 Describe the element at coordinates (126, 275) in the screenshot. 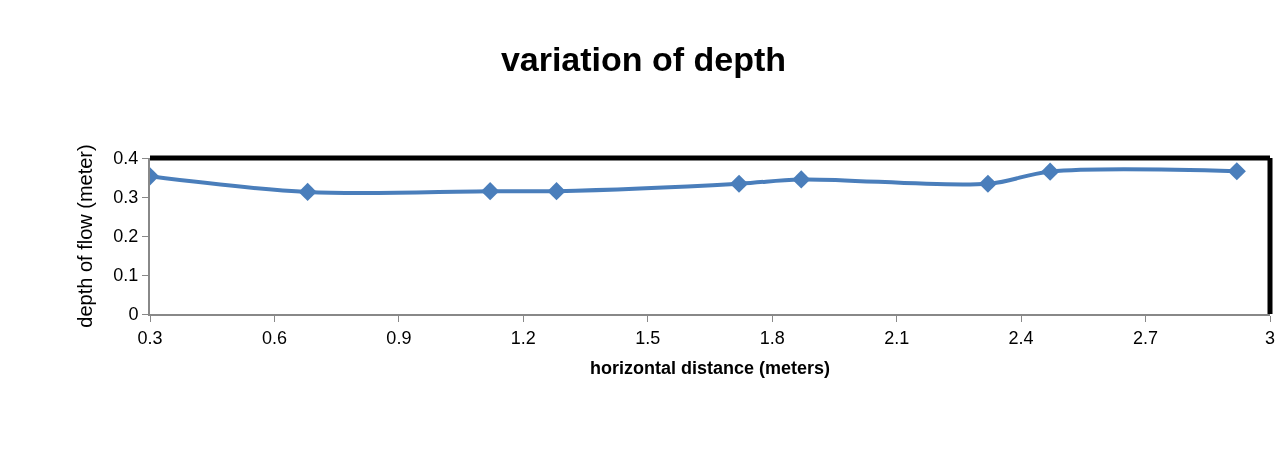

I see `y-tick-label: 0.1` at that location.